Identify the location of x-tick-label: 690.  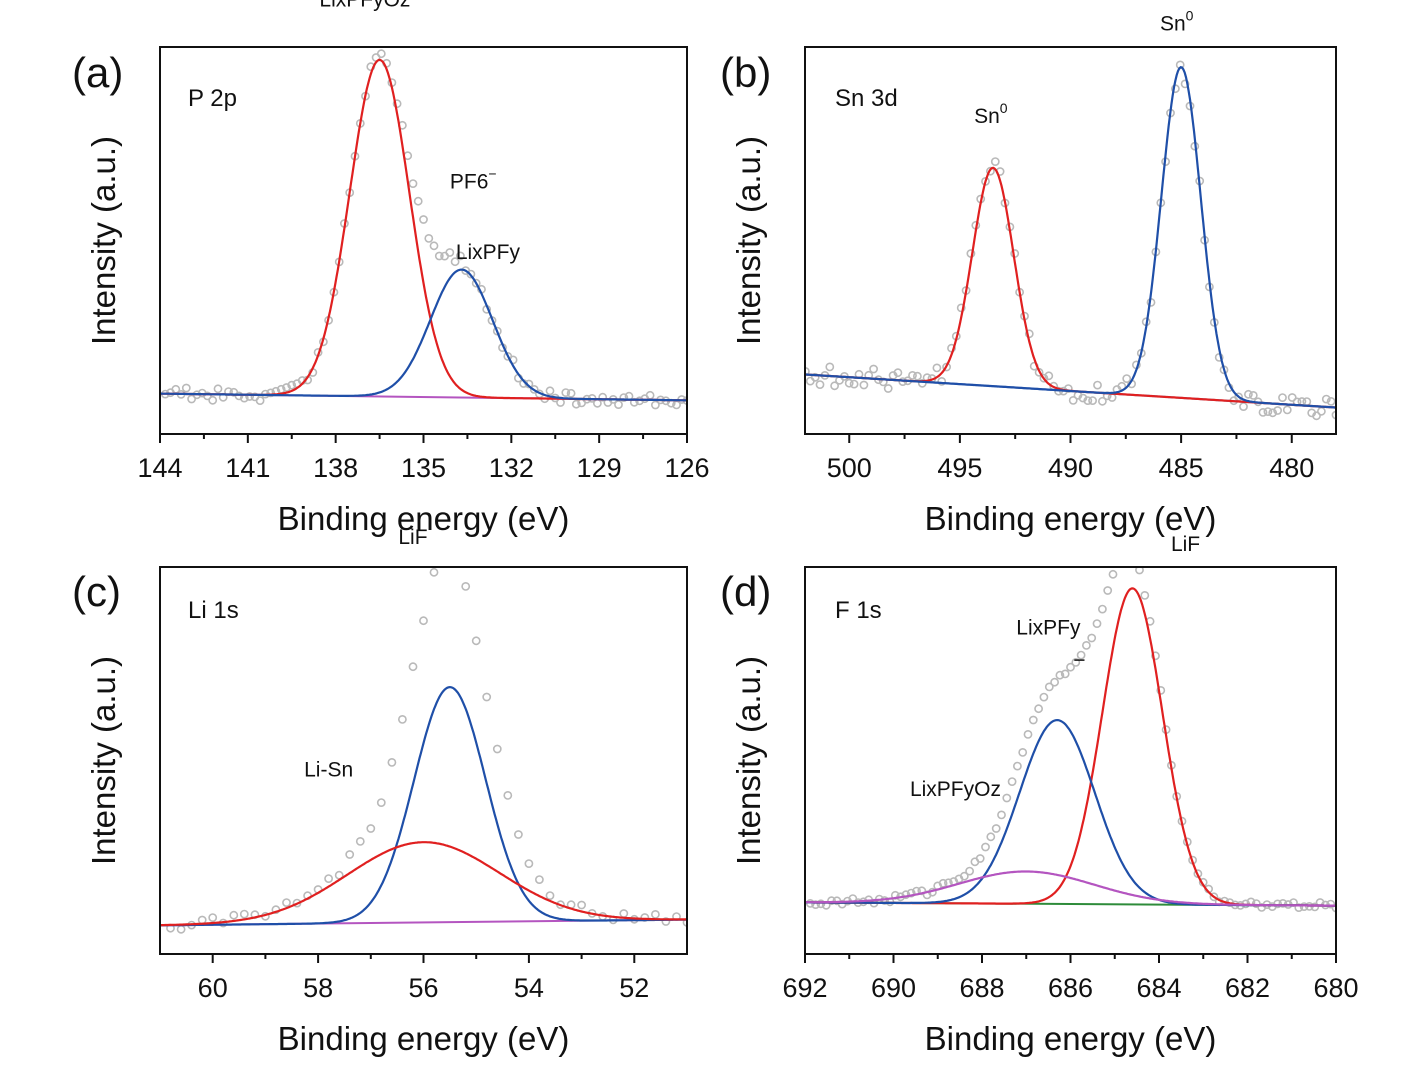
(893, 988).